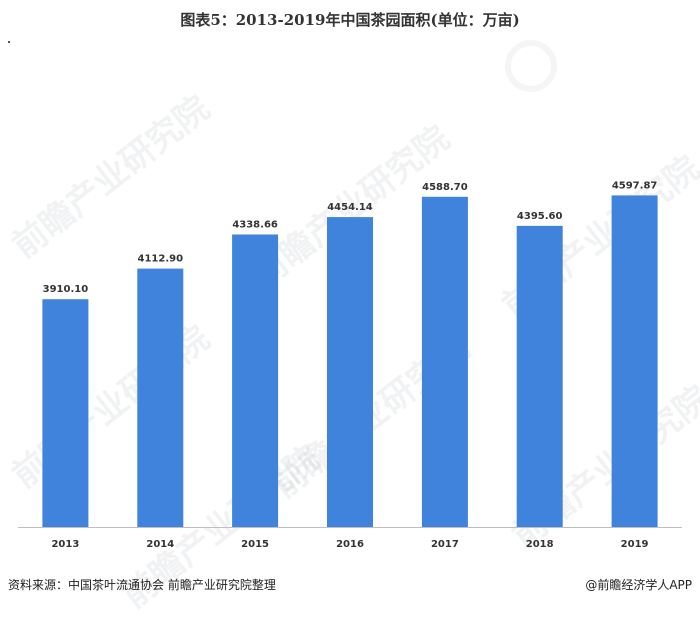  I want to click on x-tick-label-2014: 2014, so click(160, 544).